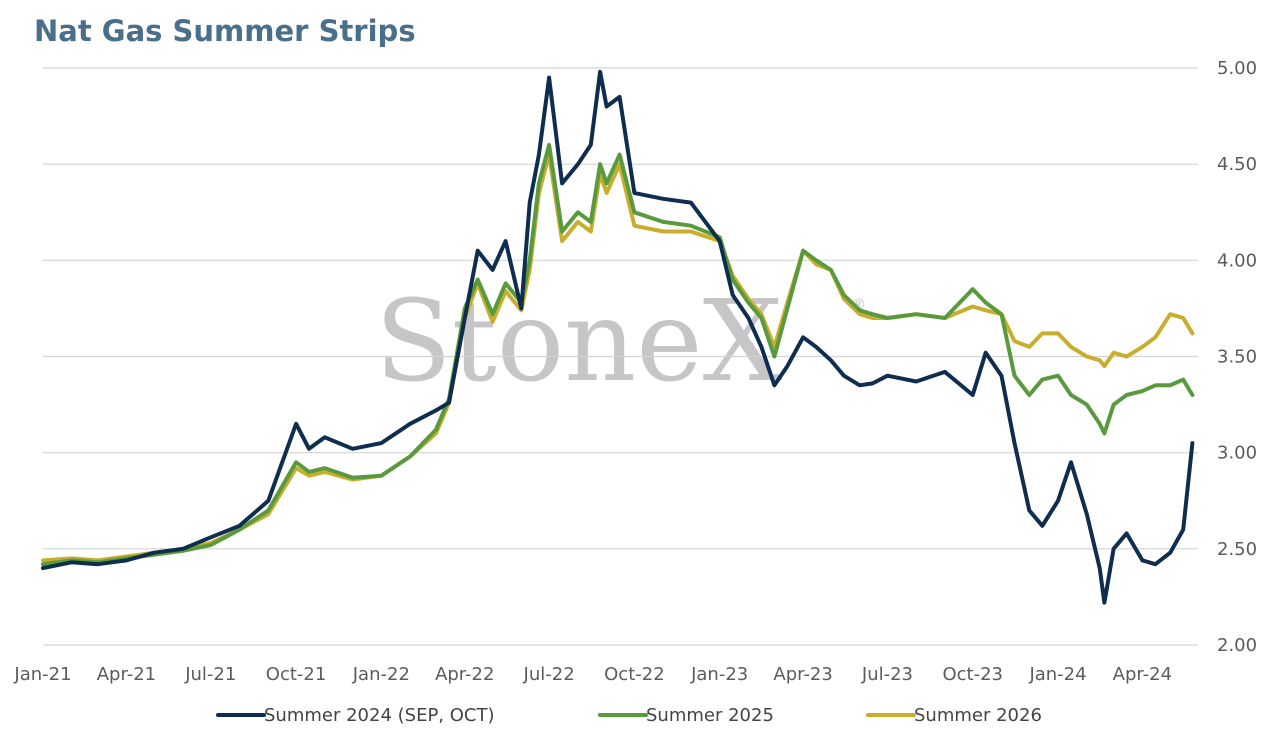 This screenshot has height=734, width=1271. I want to click on y-tick-label: 5.00, so click(1237, 68).